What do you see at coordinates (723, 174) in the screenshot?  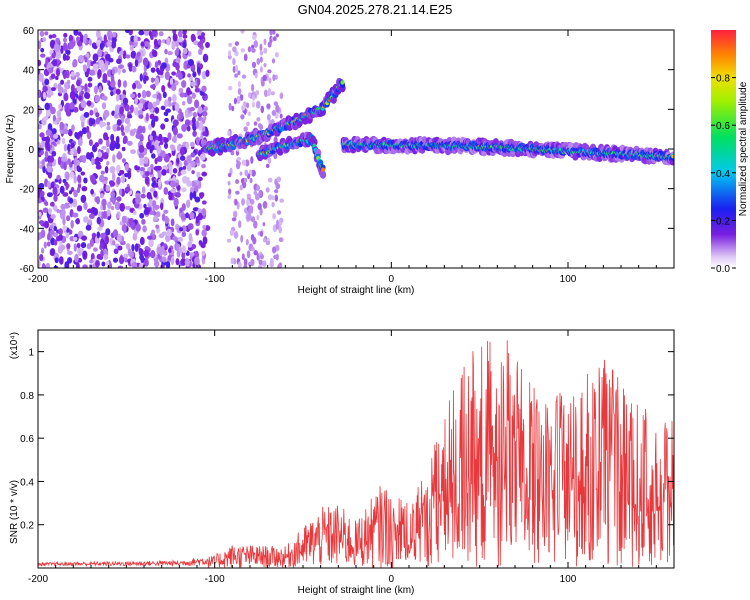 I see `colorbar-tick-label: 0.4` at bounding box center [723, 174].